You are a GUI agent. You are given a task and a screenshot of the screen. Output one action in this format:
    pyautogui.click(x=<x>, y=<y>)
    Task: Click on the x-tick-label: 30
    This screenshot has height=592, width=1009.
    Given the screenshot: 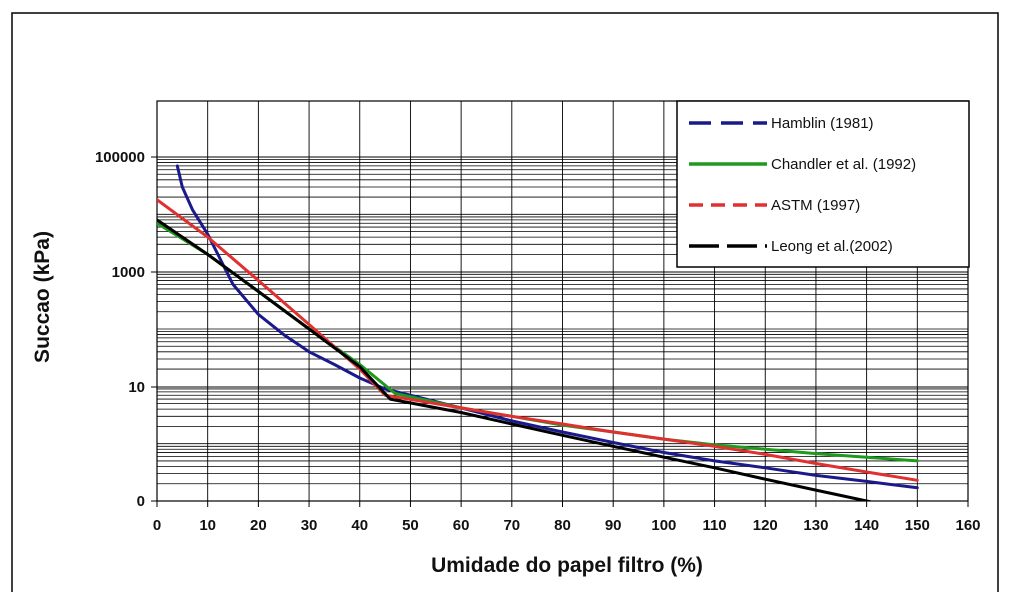 What is the action you would take?
    pyautogui.click(x=309, y=525)
    